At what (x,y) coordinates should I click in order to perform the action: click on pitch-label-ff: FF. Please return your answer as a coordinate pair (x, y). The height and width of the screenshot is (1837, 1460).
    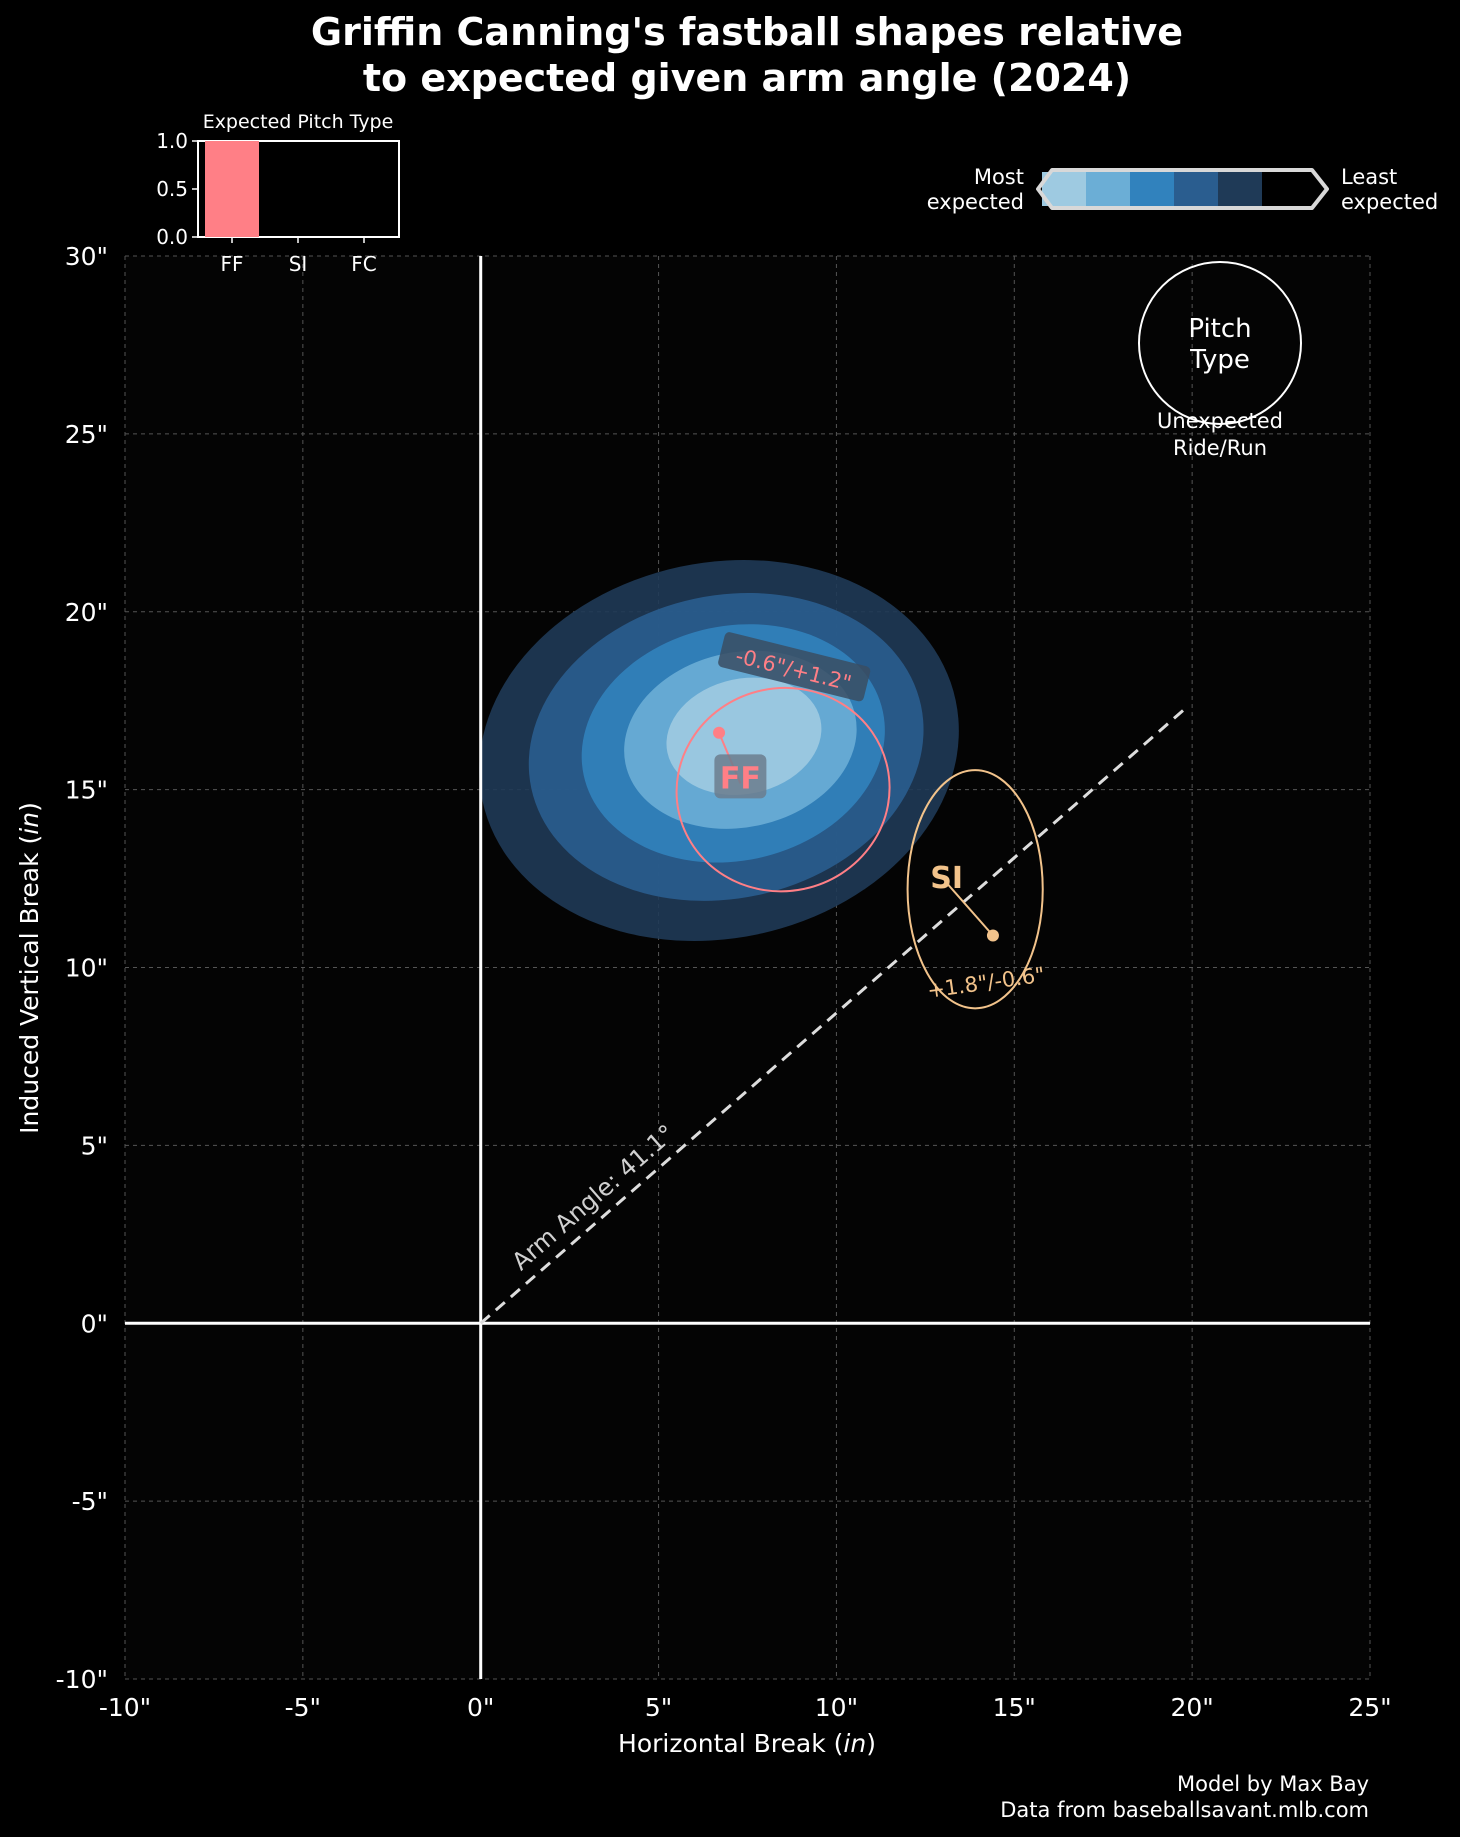
    Looking at the image, I should click on (740, 778).